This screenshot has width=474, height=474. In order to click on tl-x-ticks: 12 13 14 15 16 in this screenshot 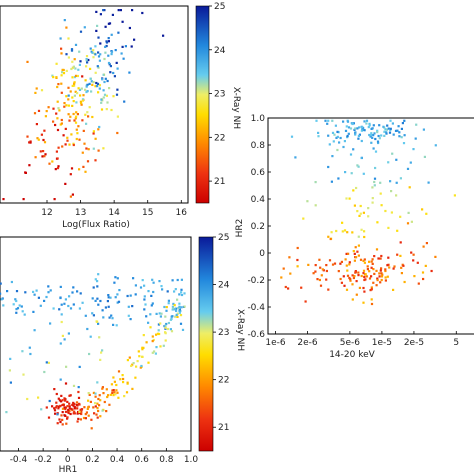, I will do `click(114, 209)`.